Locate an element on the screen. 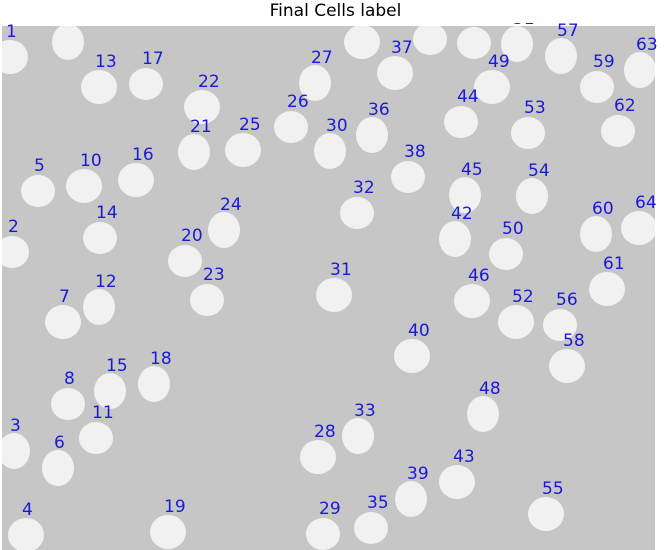 The height and width of the screenshot is (550, 671). cell-label-4: 4 is located at coordinates (27, 510).